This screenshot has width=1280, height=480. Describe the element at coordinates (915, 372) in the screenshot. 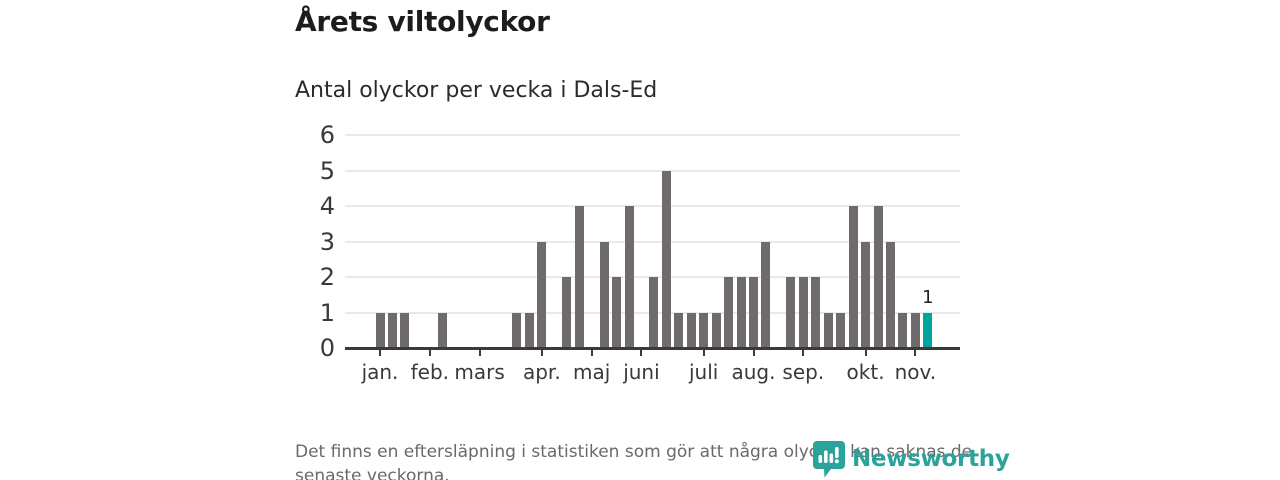

I see `month-label-nov: nov.` at that location.